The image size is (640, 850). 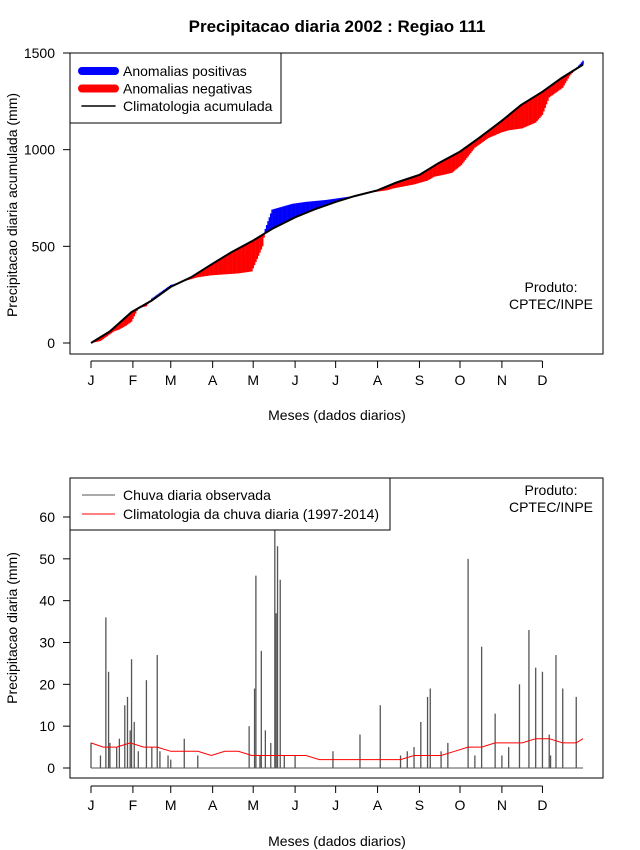 I want to click on y-tick-label: 10, so click(x=47, y=726).